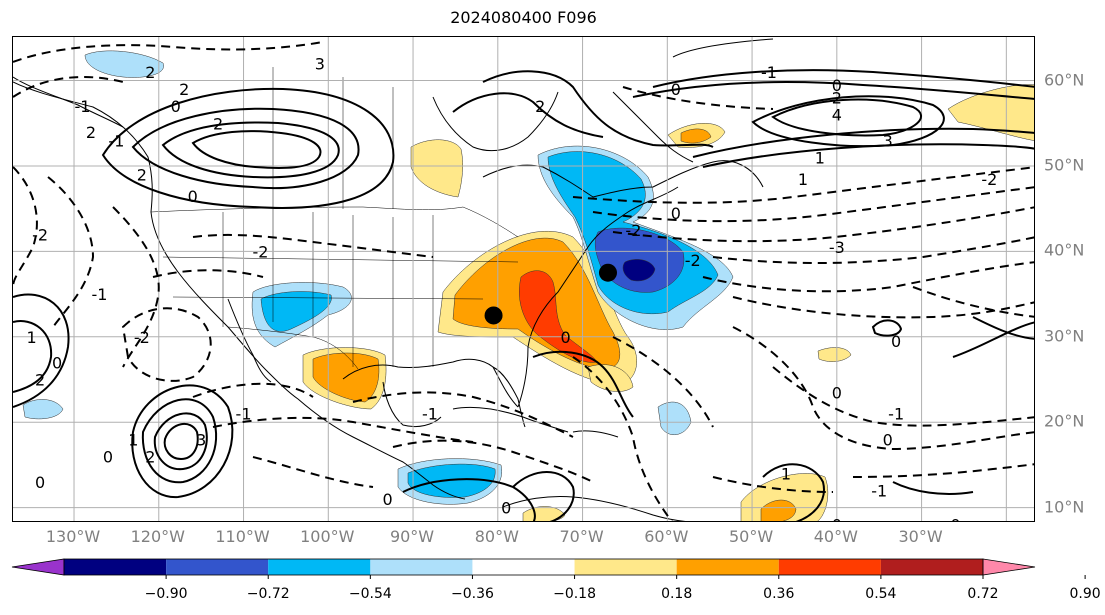  What do you see at coordinates (1064, 250) in the screenshot?
I see `latitude-label: 40°N` at bounding box center [1064, 250].